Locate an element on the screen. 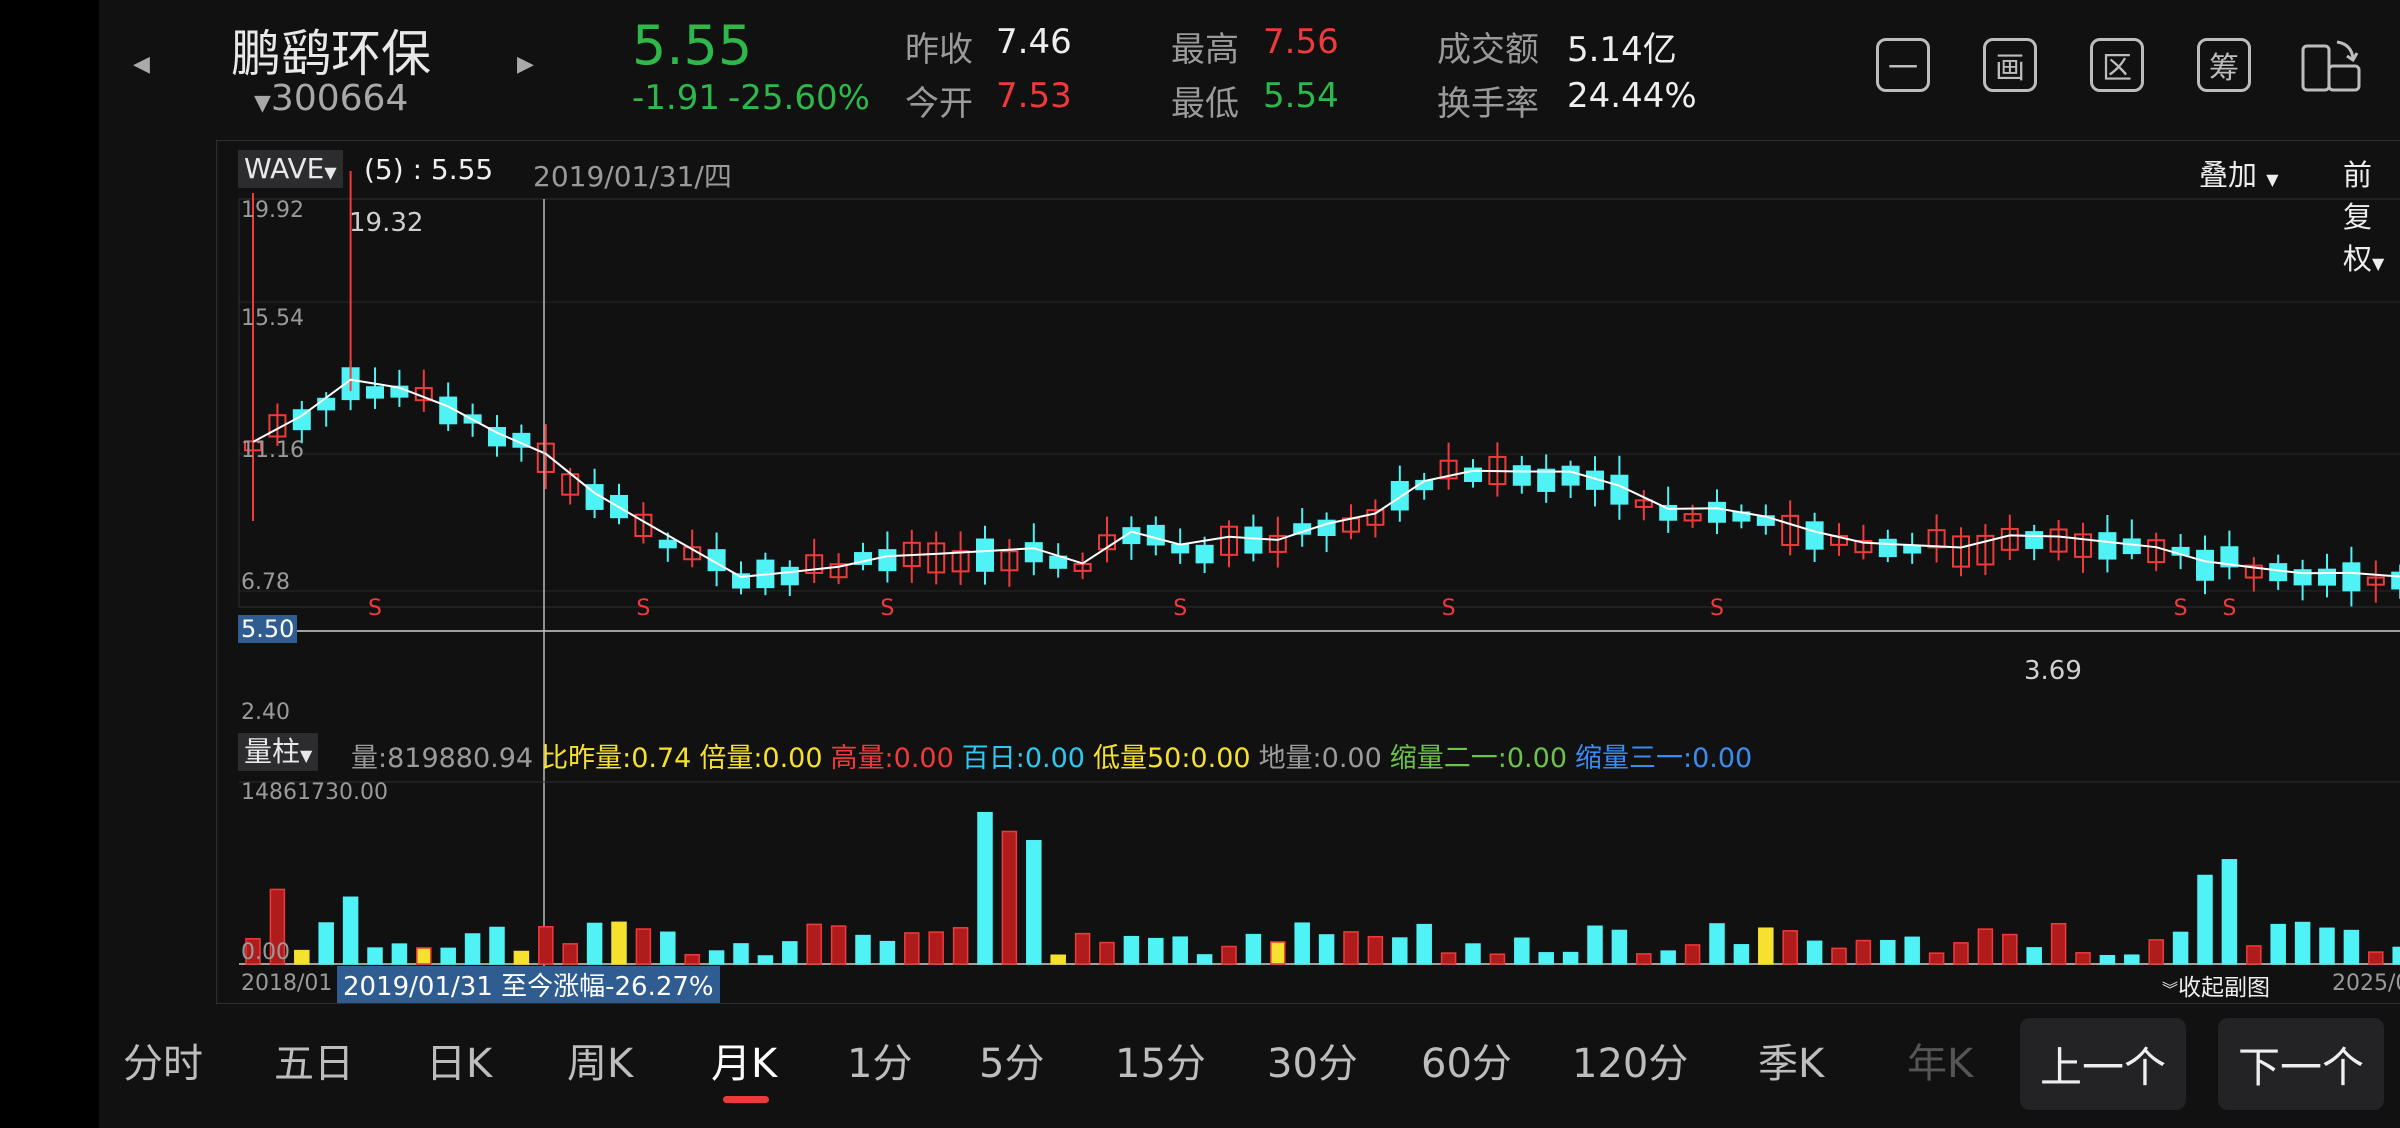 The image size is (2400, 1128). active-tab-underline is located at coordinates (746, 1099).